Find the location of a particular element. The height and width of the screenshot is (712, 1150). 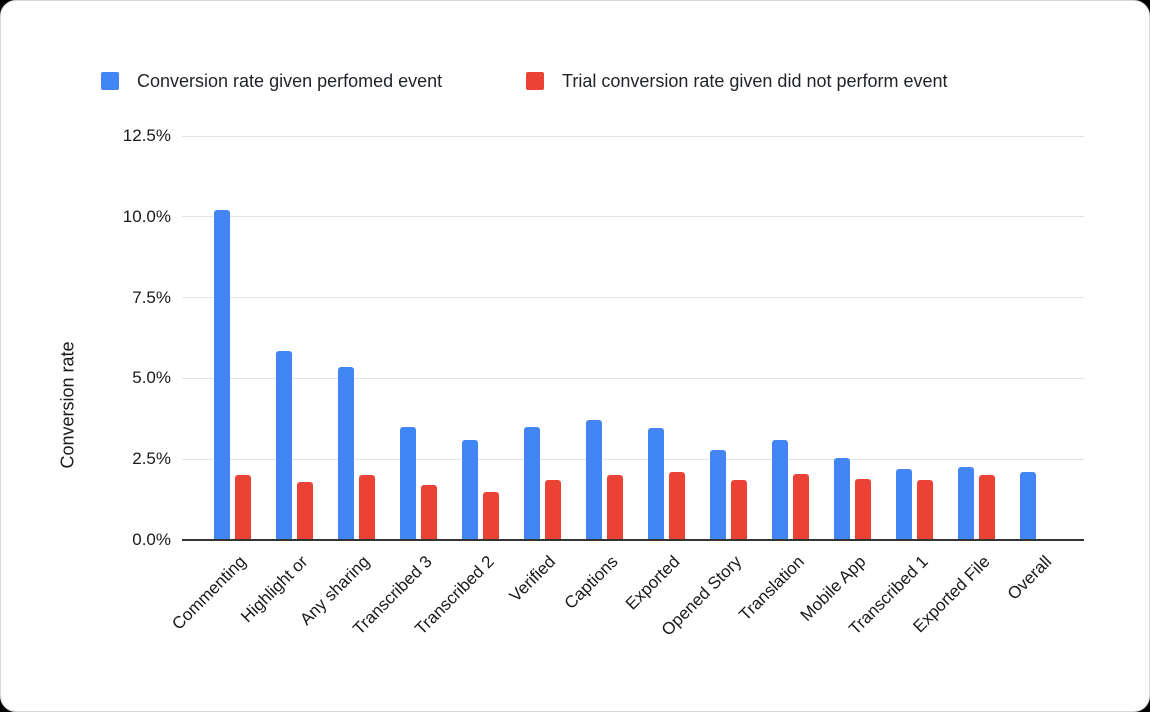

legend-label-performed-event: Conversion rate given perfomed event is located at coordinates (290, 80).